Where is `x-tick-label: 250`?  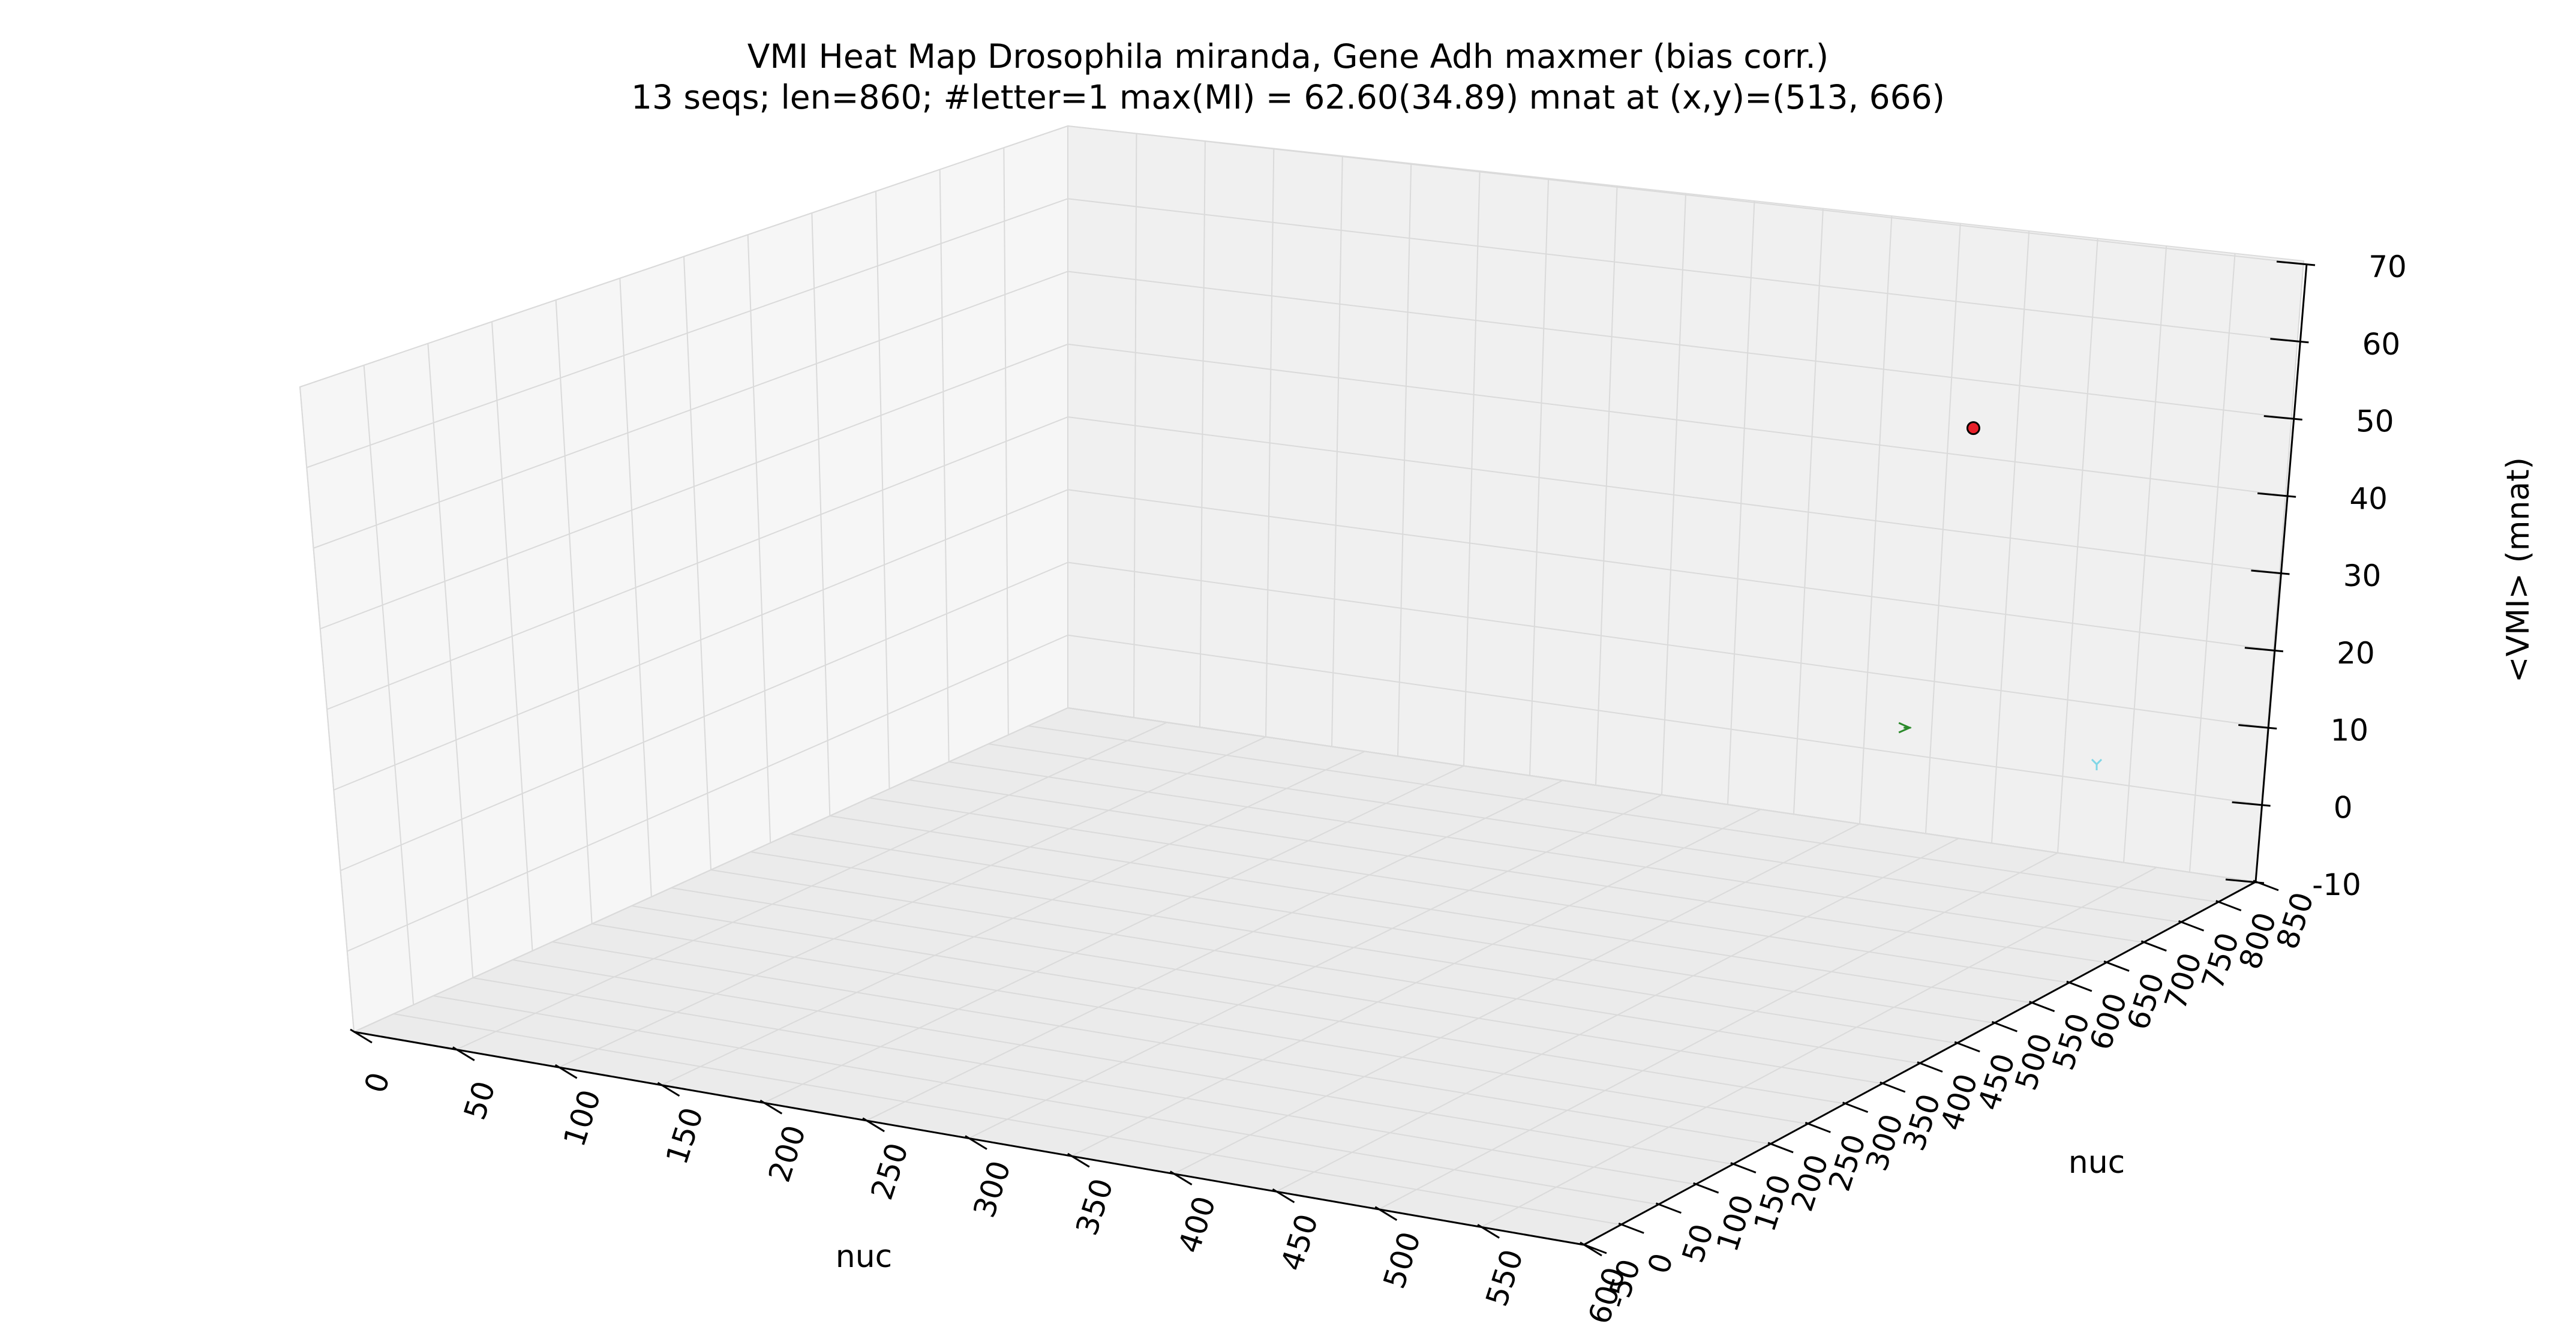 x-tick-label: 250 is located at coordinates (890, 1171).